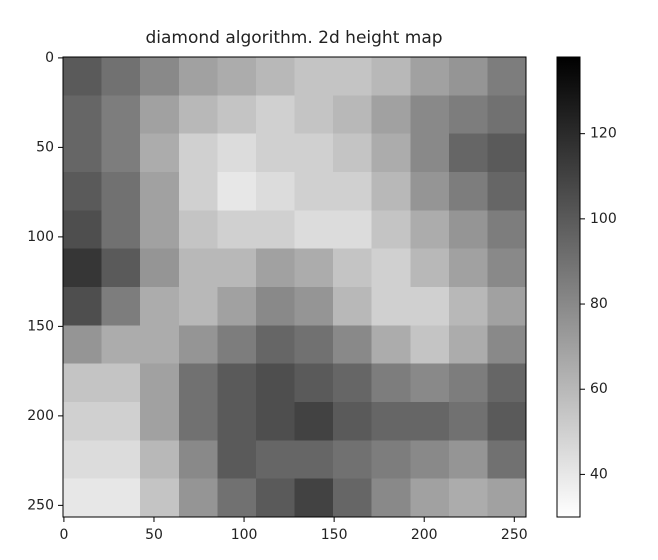 The image size is (658, 560). What do you see at coordinates (154, 535) in the screenshot?
I see `x-tick-label: 50` at bounding box center [154, 535].